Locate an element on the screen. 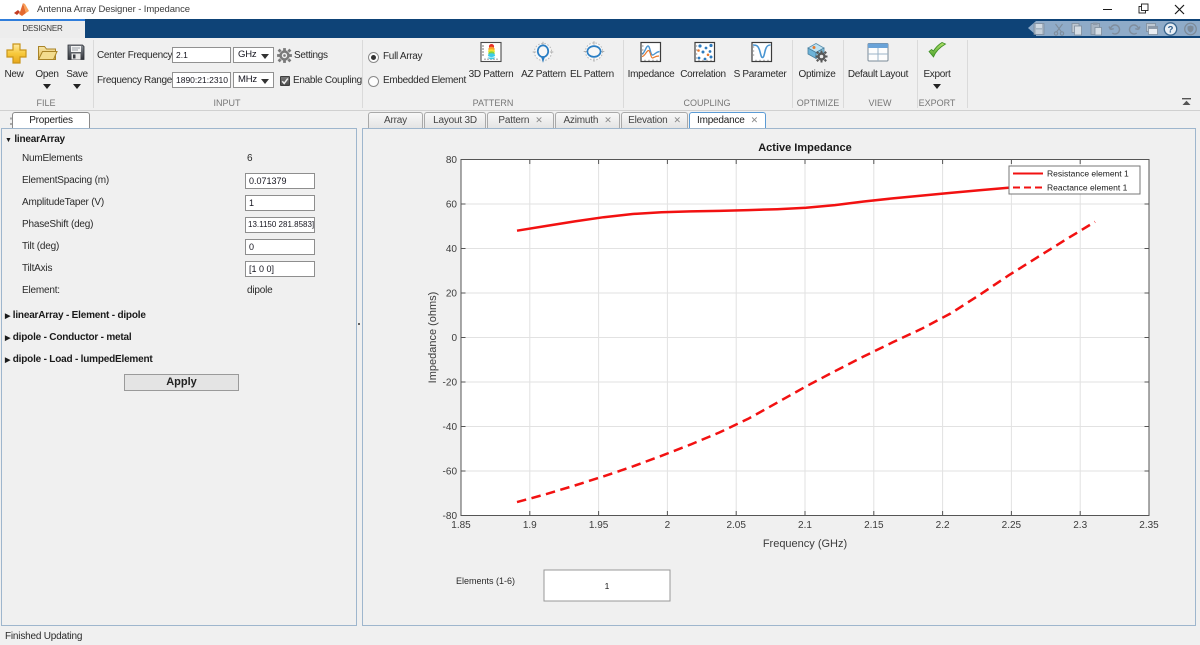 The image size is (1200, 645). svg-text: -80 is located at coordinates (450, 516).